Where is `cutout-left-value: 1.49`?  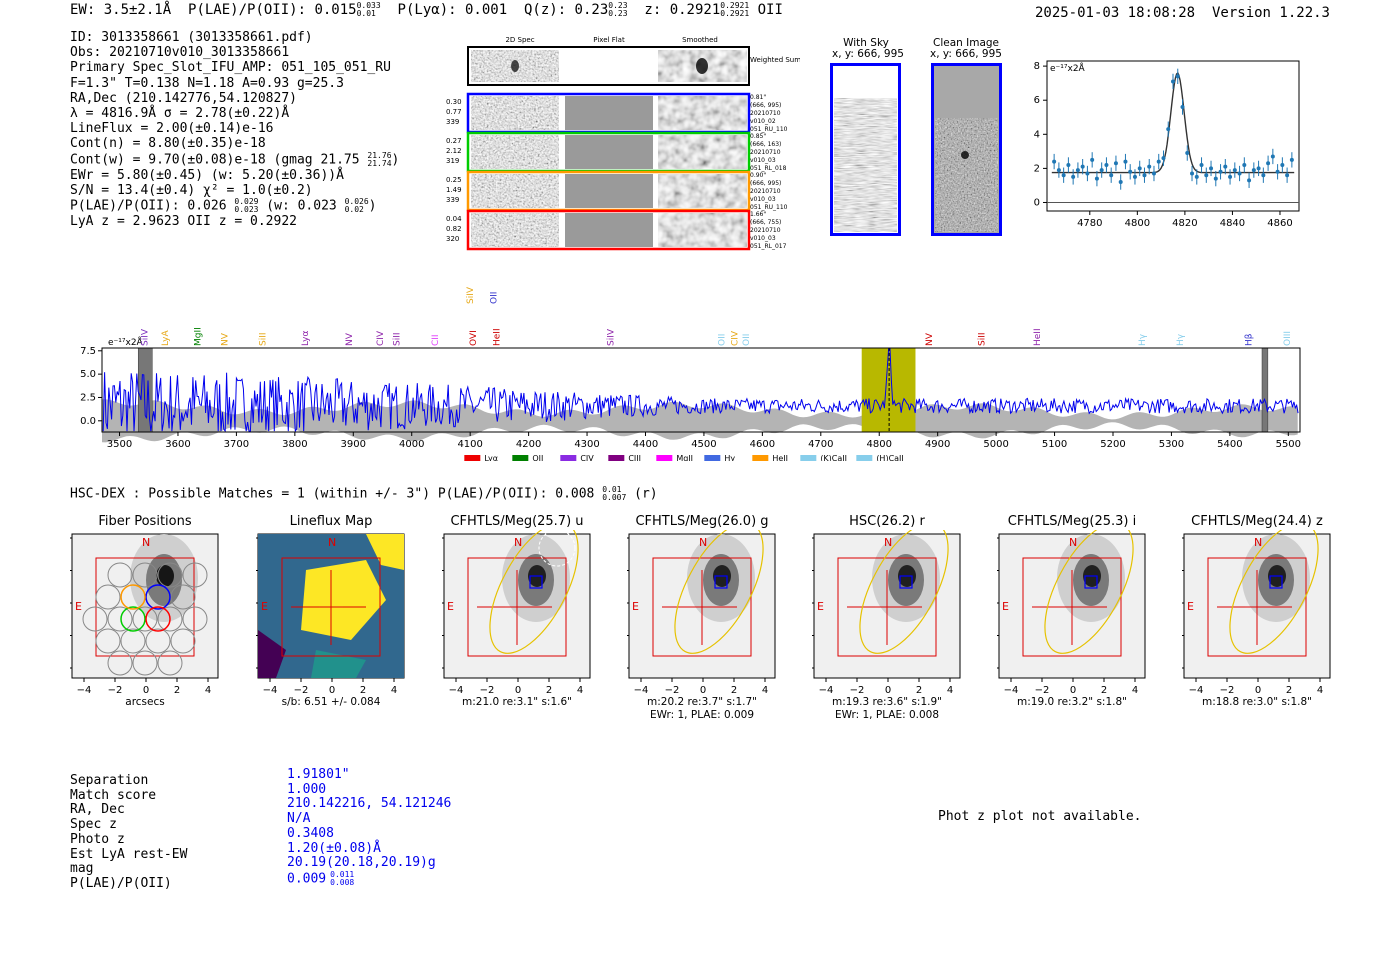
cutout-left-value: 1.49 is located at coordinates (454, 190).